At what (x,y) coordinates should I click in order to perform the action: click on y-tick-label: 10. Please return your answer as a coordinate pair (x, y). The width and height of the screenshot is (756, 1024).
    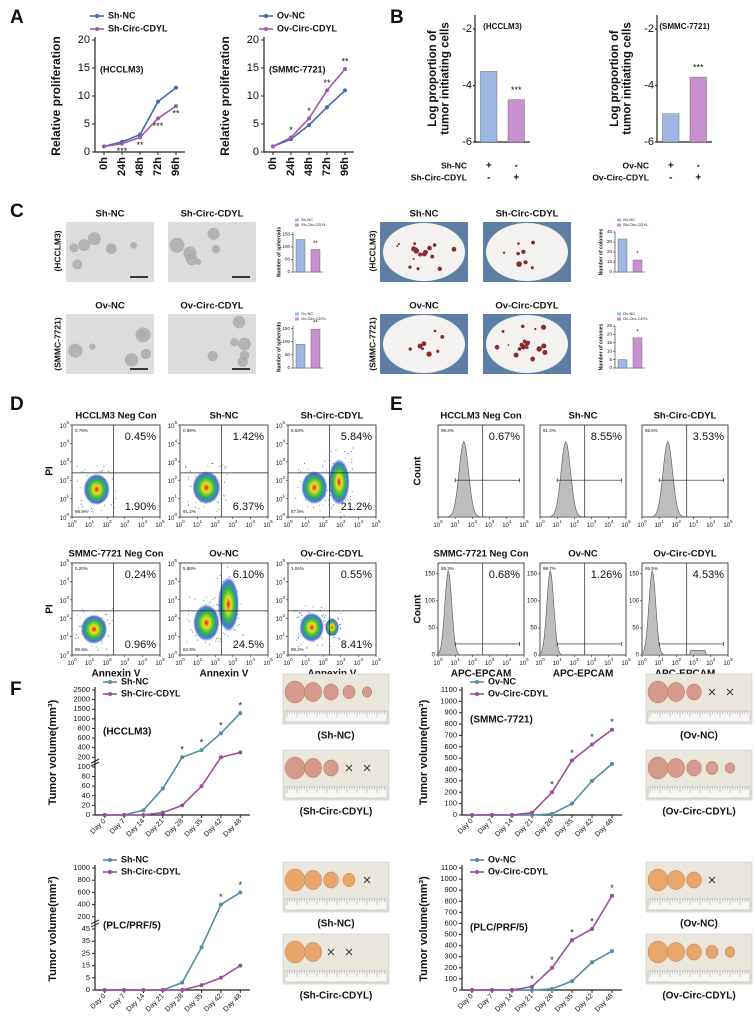
    Looking at the image, I should click on (610, 350).